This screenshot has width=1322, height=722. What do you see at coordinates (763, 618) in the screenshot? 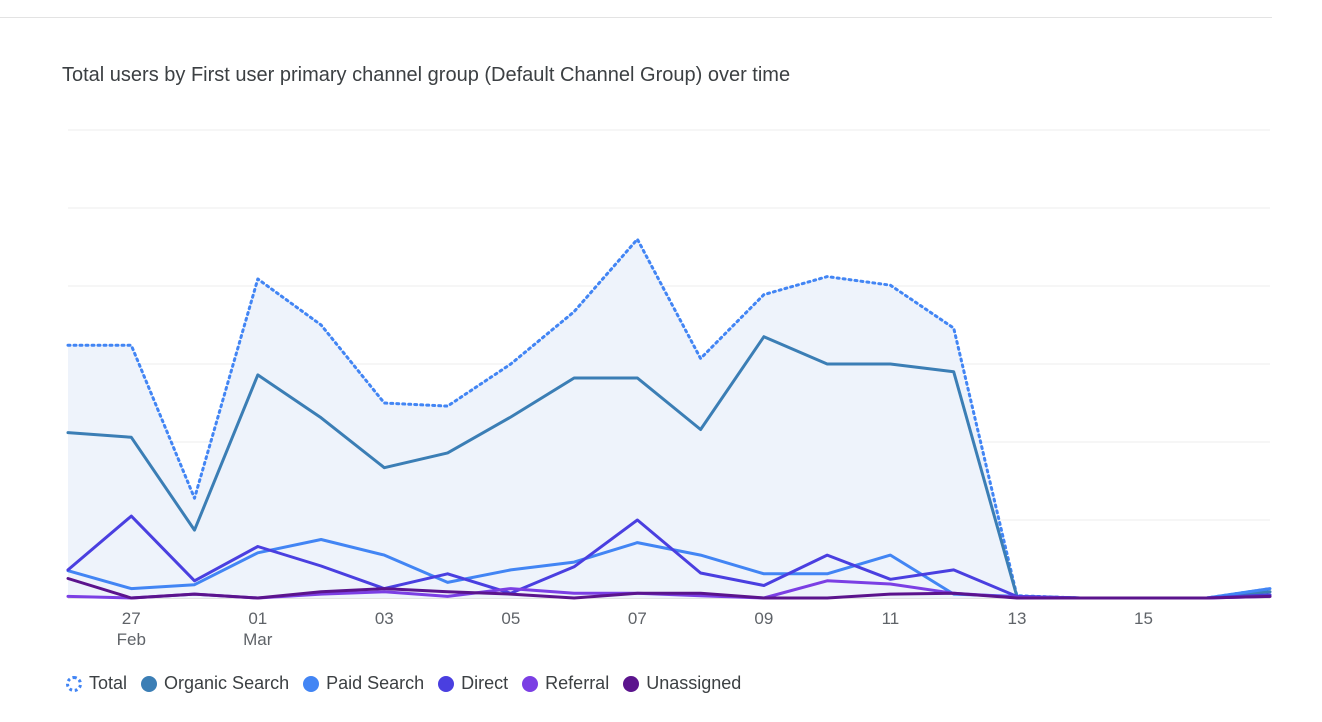
I see `x-tick-label: 09` at bounding box center [763, 618].